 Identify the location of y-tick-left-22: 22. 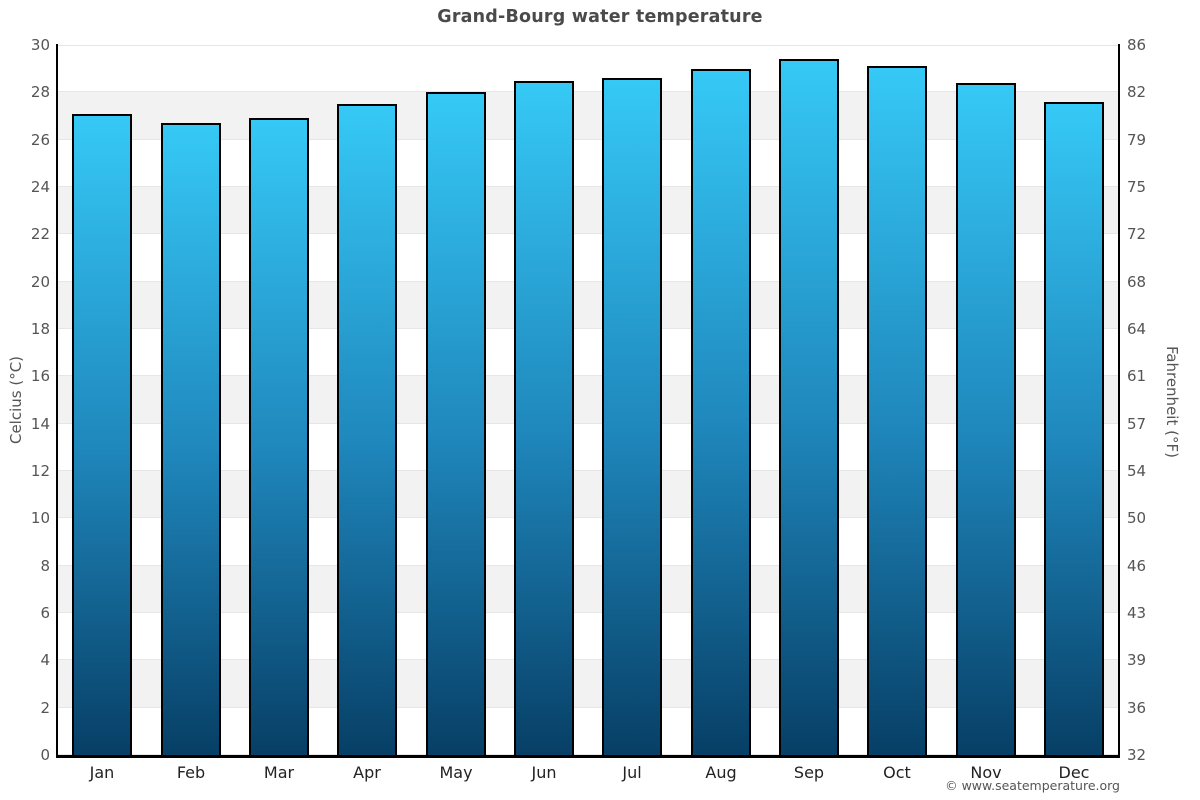
(40, 234).